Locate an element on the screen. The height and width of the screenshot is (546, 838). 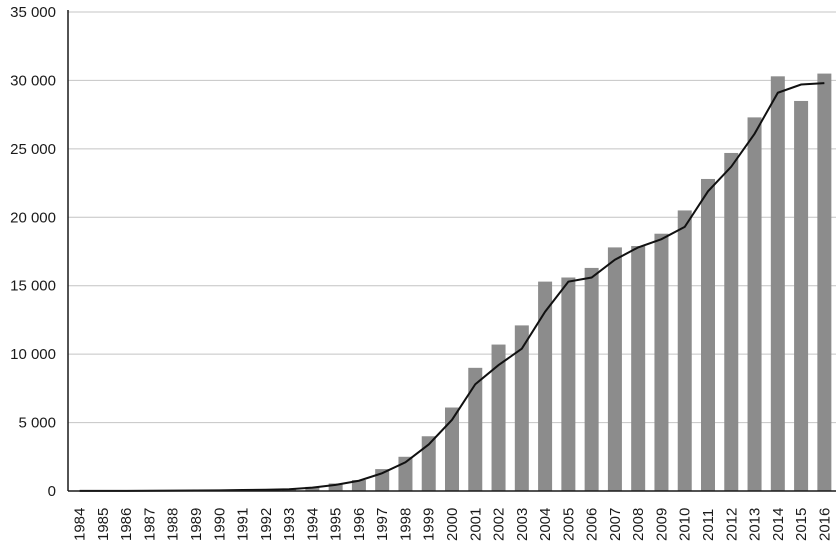
x-tick-label: 2000 is located at coordinates (452, 524).